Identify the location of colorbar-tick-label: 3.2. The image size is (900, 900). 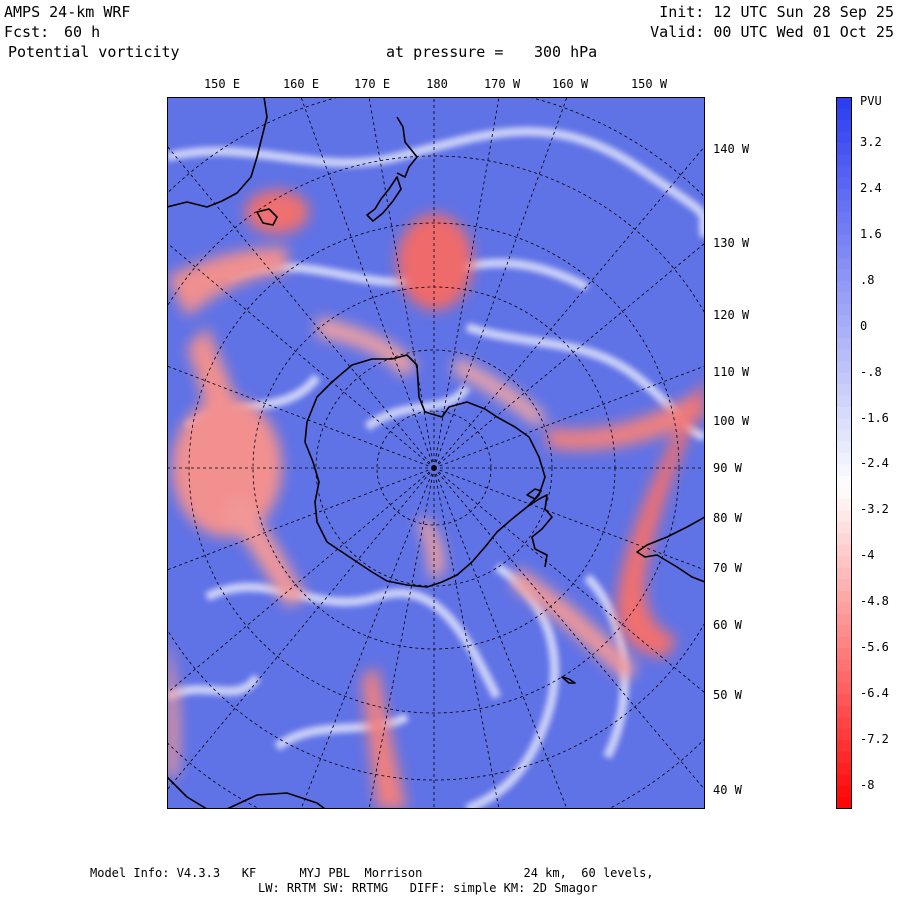
(871, 141).